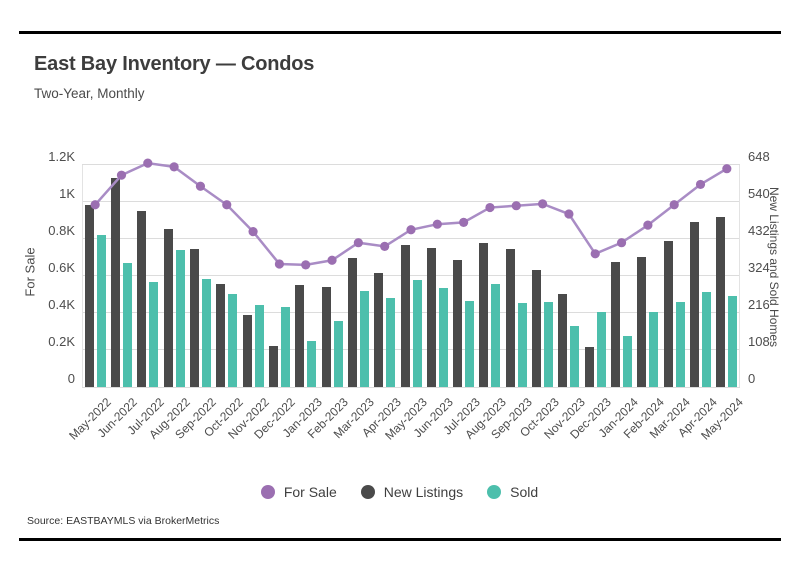 This screenshot has width=799, height=575. Describe the element at coordinates (154, 334) in the screenshot. I see `sold-bar-Jul-2022` at that location.